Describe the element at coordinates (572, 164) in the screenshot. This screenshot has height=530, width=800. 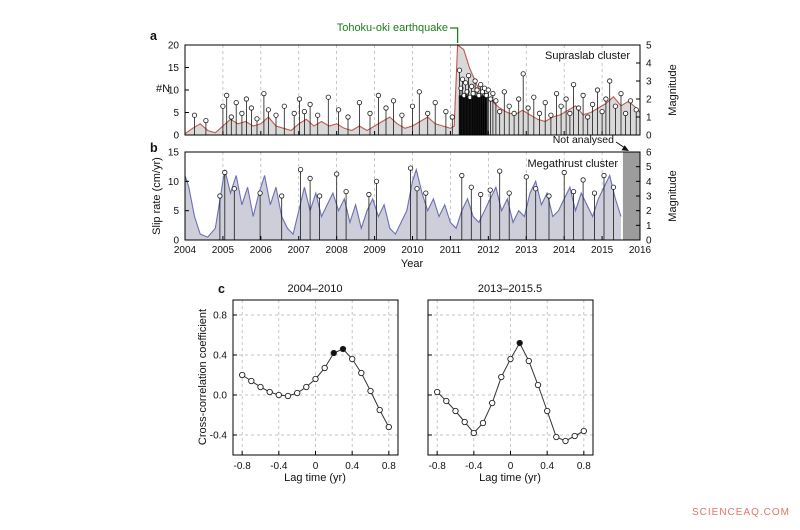
I see `megathrust-cluster-title: Megathrust cluster` at that location.